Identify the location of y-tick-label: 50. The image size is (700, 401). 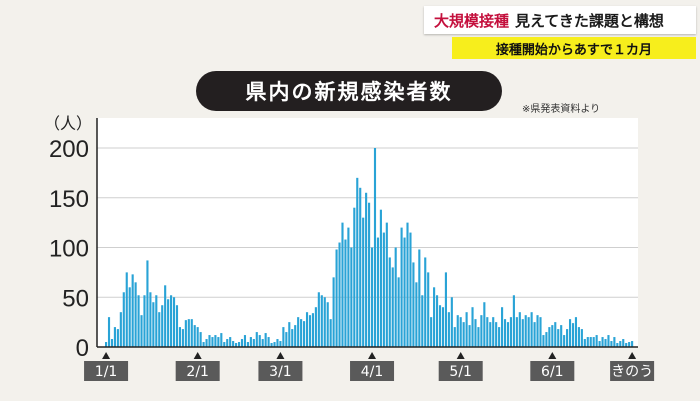
(75, 298).